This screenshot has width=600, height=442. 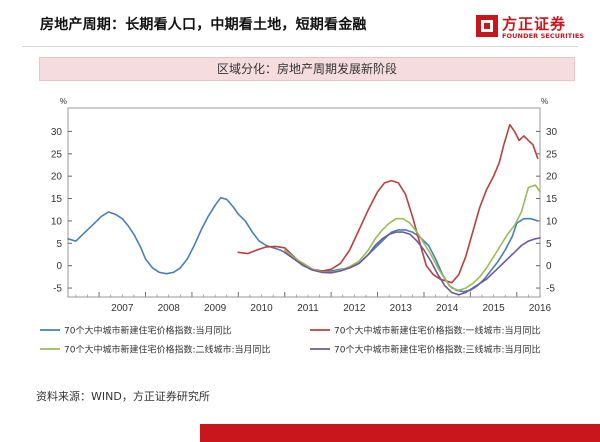 I want to click on y-tick-label-left: 5, so click(x=59, y=244).